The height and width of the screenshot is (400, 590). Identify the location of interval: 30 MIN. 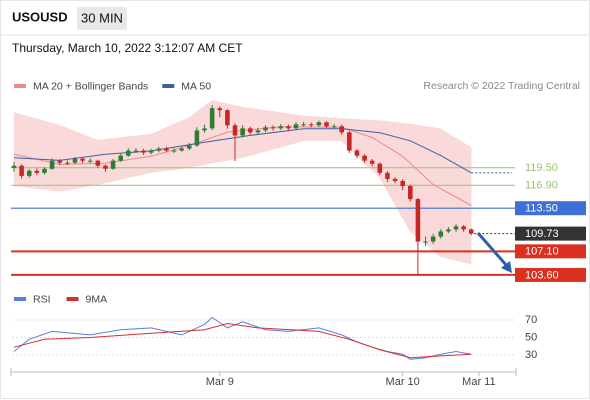
(102, 17).